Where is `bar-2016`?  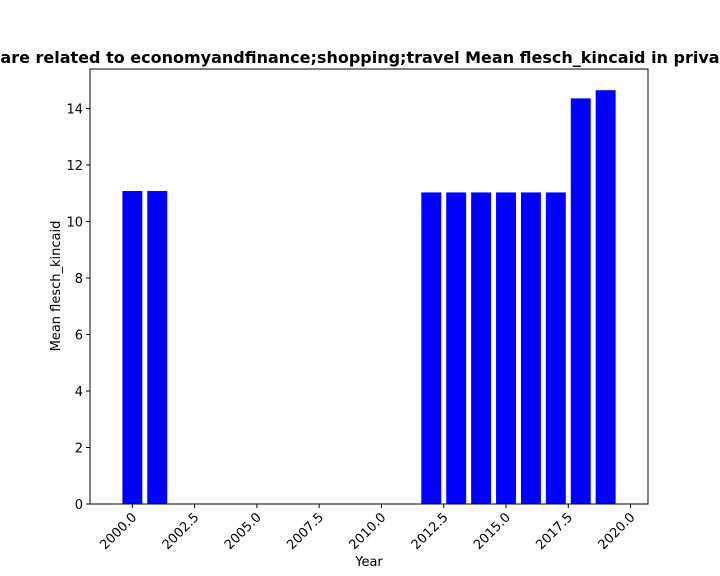 bar-2016 is located at coordinates (530, 348).